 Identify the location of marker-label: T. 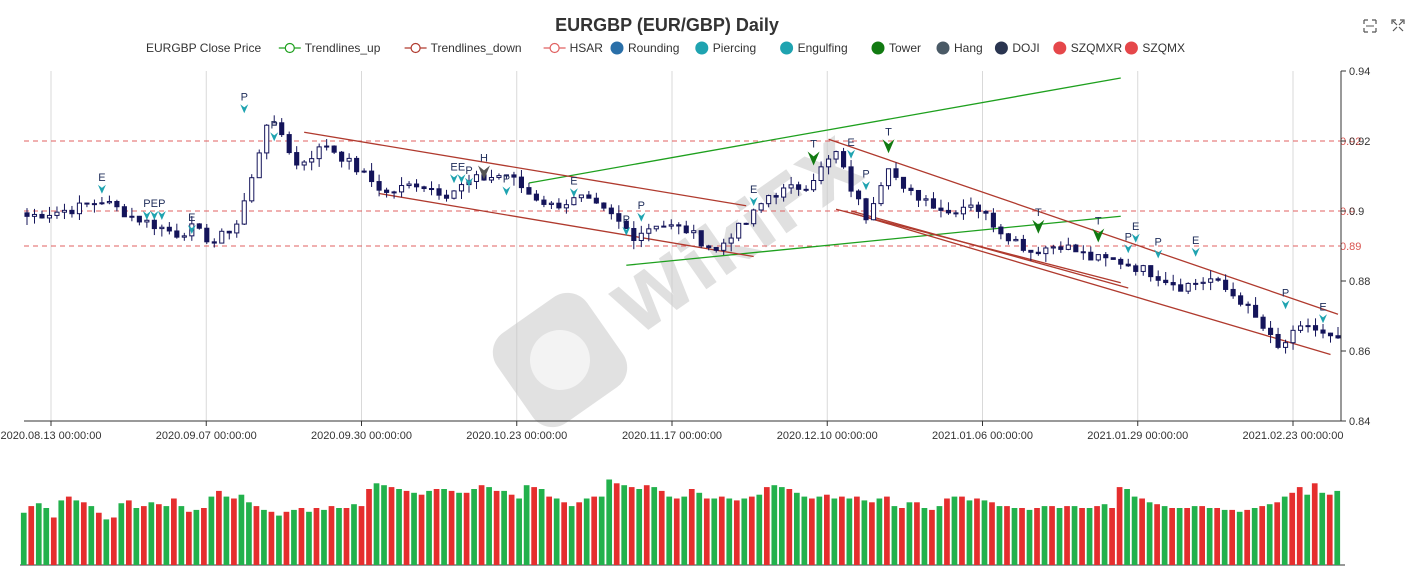
(813, 145).